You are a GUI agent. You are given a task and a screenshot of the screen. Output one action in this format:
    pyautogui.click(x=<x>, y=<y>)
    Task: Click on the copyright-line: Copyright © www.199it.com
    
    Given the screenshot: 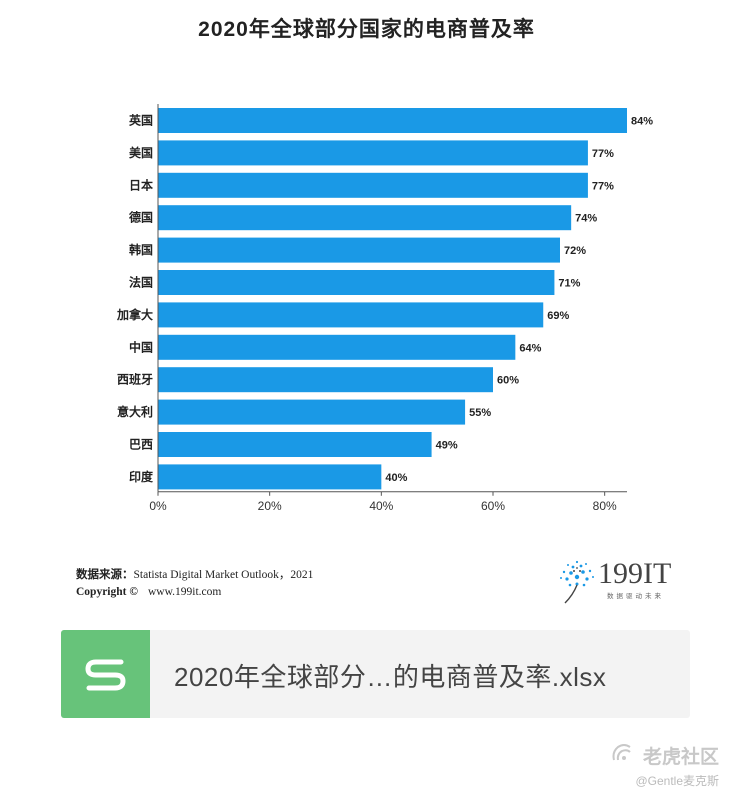 What is the action you would take?
    pyautogui.click(x=148, y=592)
    